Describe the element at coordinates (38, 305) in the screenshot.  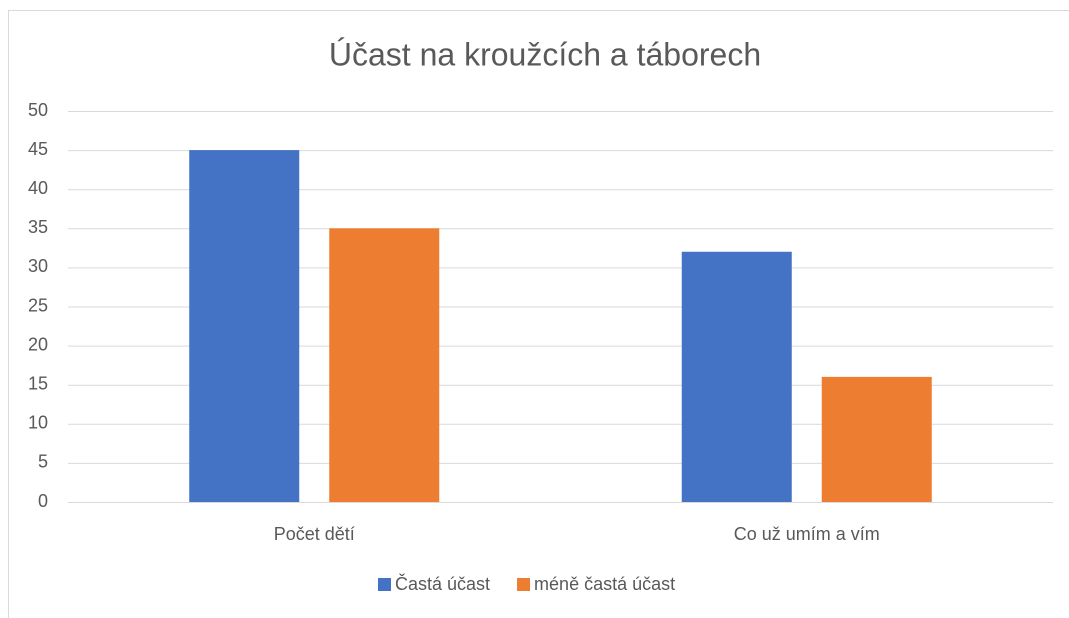
I see `y-tick-label: 25` at that location.